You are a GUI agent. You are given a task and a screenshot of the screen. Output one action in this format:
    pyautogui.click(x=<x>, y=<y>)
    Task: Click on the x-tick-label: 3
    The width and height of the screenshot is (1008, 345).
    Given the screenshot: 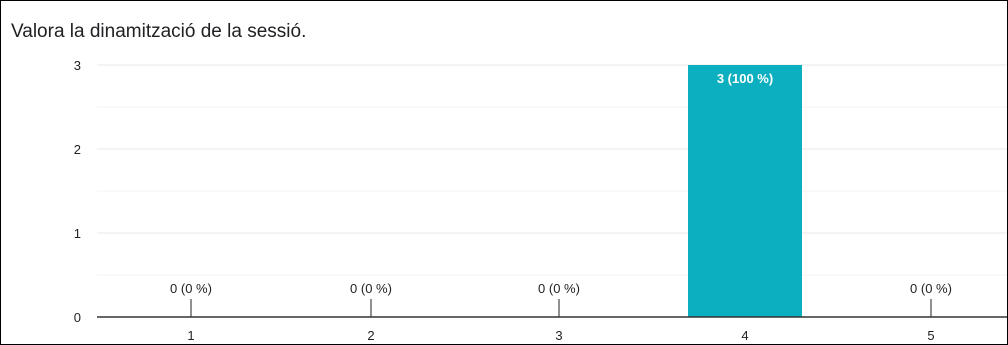 What is the action you would take?
    pyautogui.click(x=558, y=335)
    